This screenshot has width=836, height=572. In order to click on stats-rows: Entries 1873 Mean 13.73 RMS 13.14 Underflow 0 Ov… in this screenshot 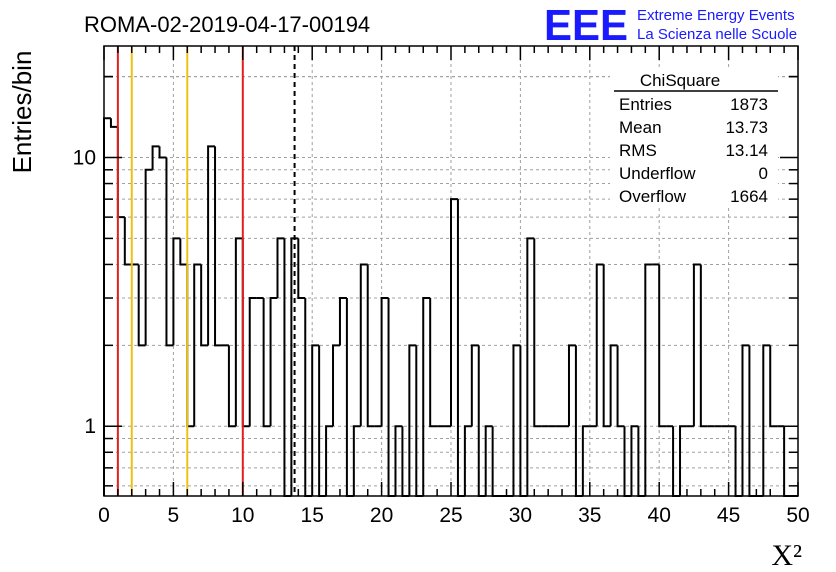, I will do `click(693, 150)`.